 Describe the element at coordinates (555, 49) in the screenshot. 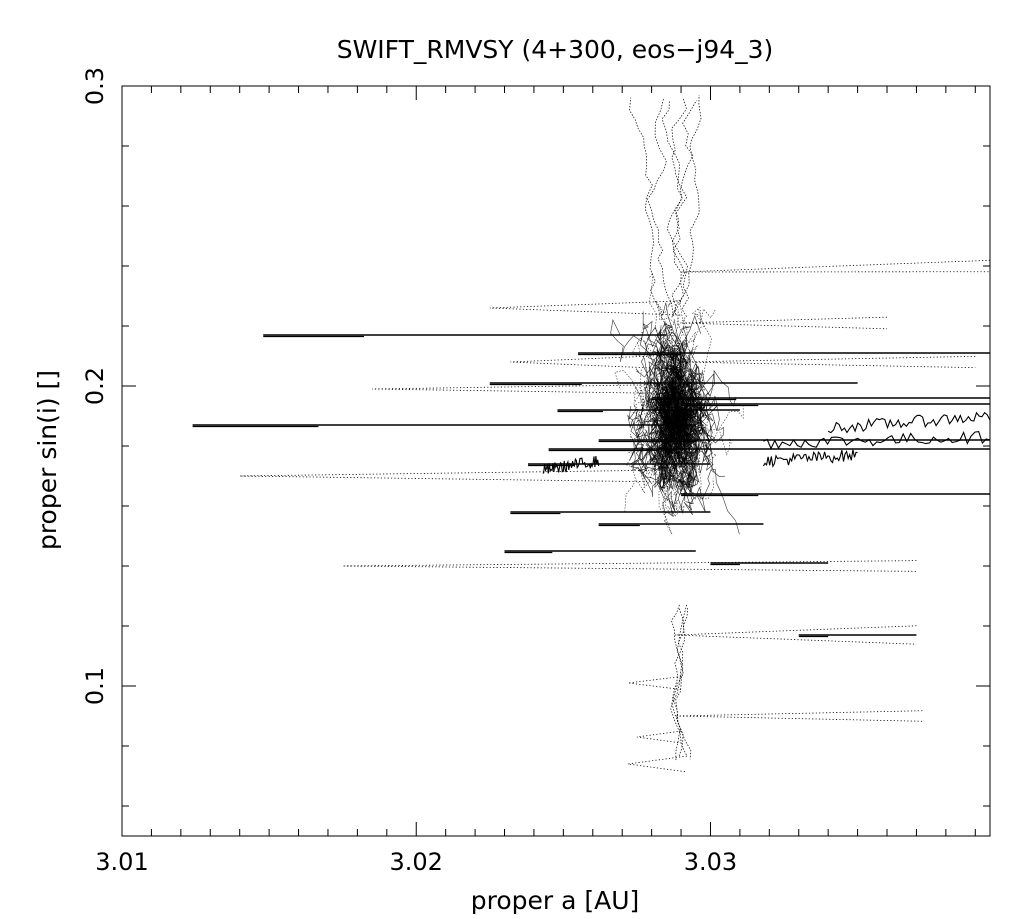

I see `chart-title: SWIFT_RMVSY (4+300, eos−j94_3)` at that location.